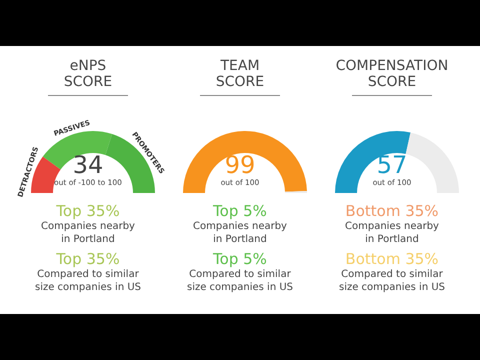  I want to click on text: 99, so click(240, 165).